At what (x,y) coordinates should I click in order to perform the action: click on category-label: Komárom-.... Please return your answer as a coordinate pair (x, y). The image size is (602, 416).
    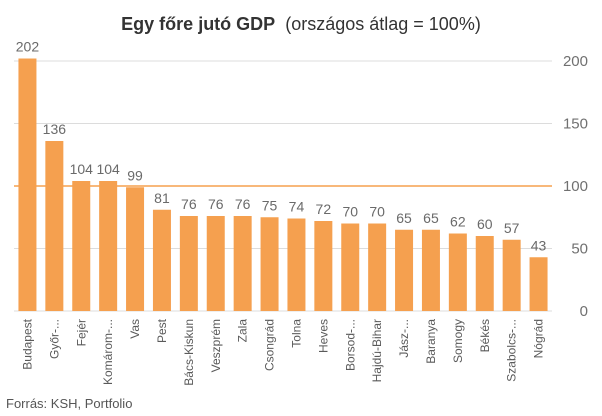
    Looking at the image, I should click on (108, 352).